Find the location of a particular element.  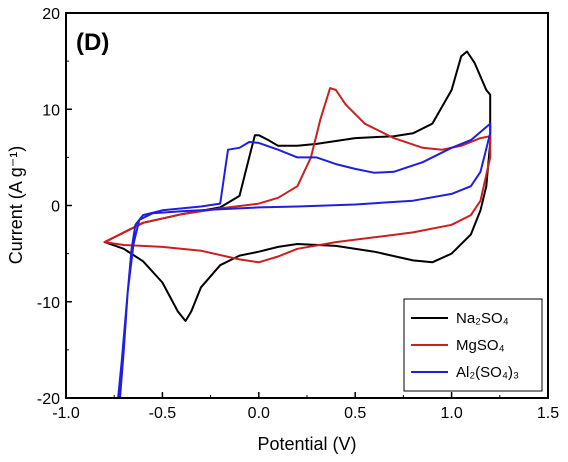

legend-label-2: Al₂(SO₄)₃ is located at coordinates (487, 372).